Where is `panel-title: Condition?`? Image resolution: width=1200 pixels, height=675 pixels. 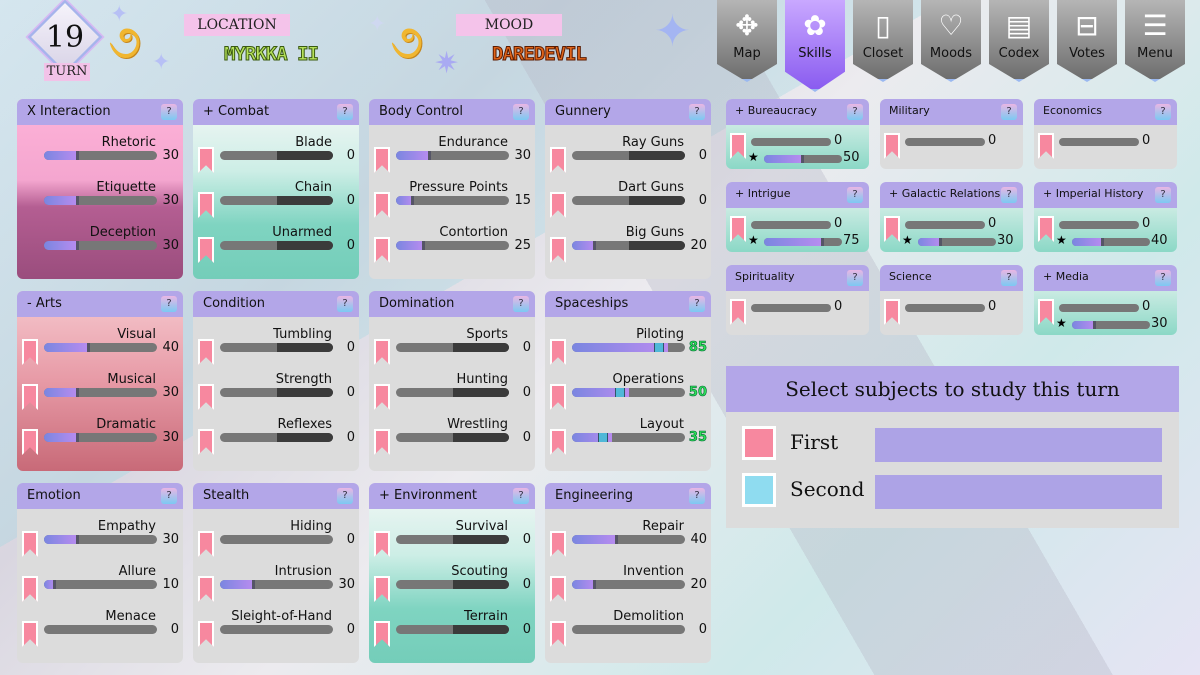 panel-title: Condition? is located at coordinates (276, 304).